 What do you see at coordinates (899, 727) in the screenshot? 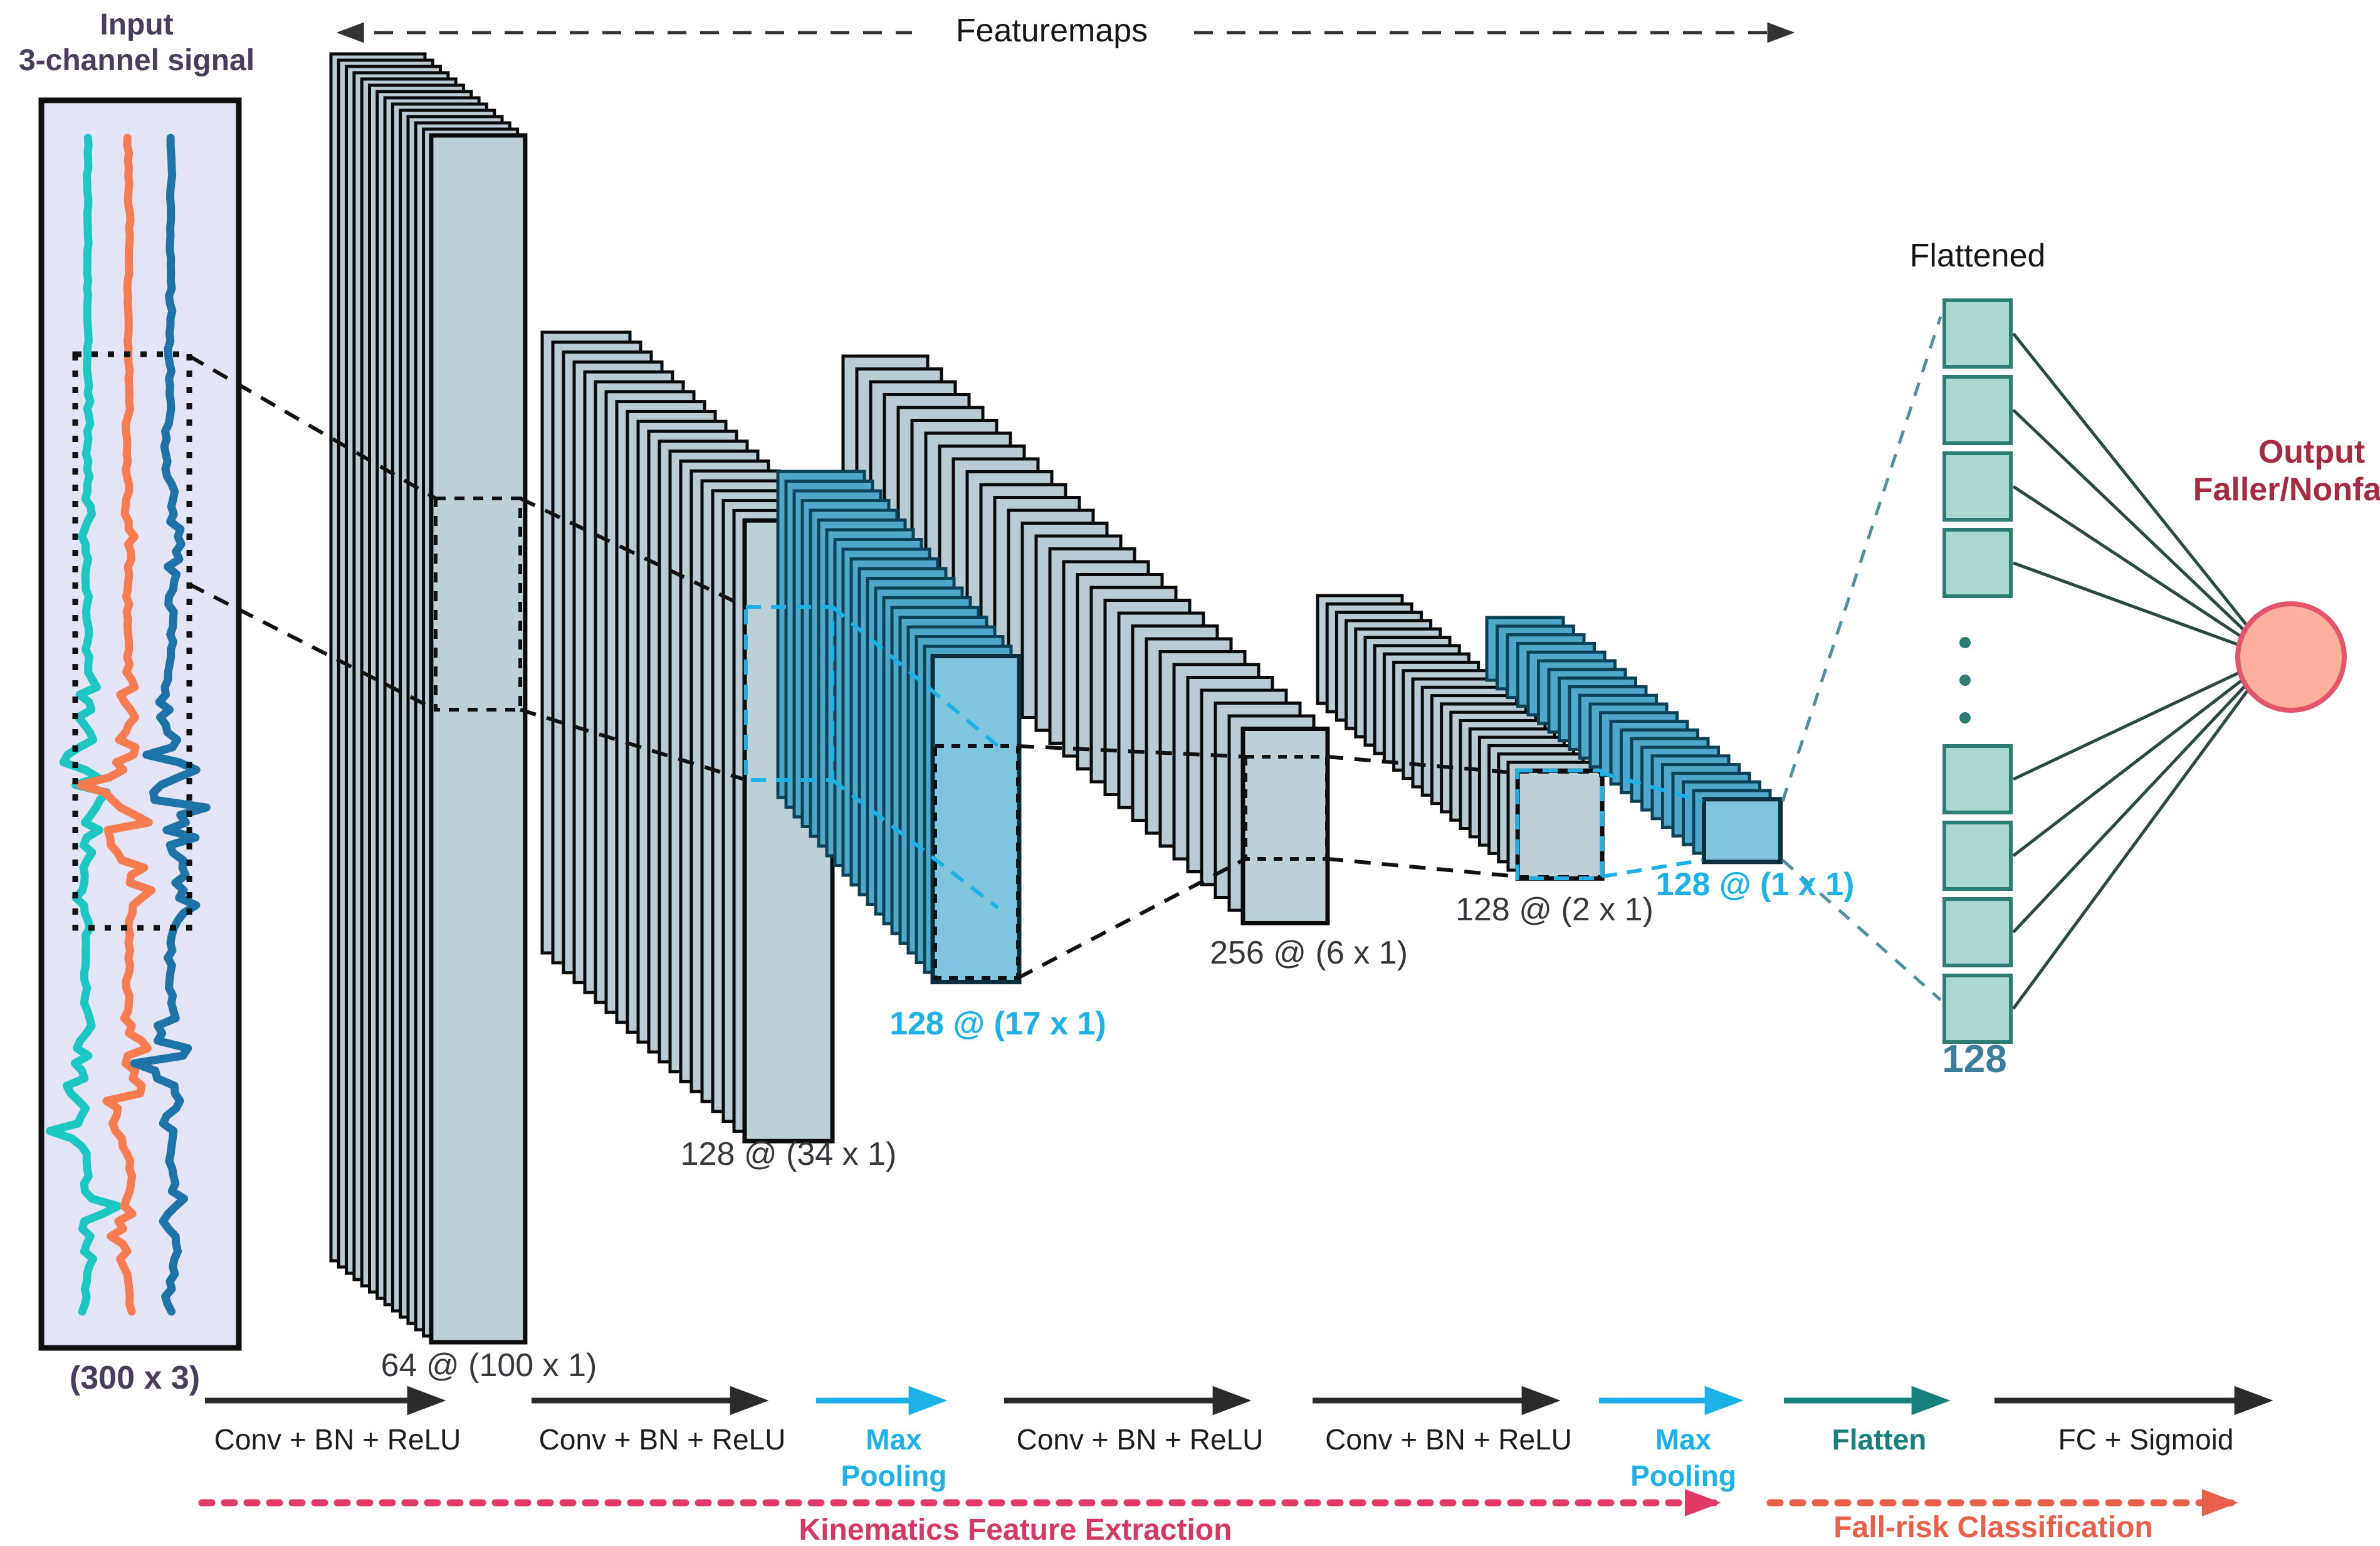
I see `featuremap-stack-pool1` at bounding box center [899, 727].